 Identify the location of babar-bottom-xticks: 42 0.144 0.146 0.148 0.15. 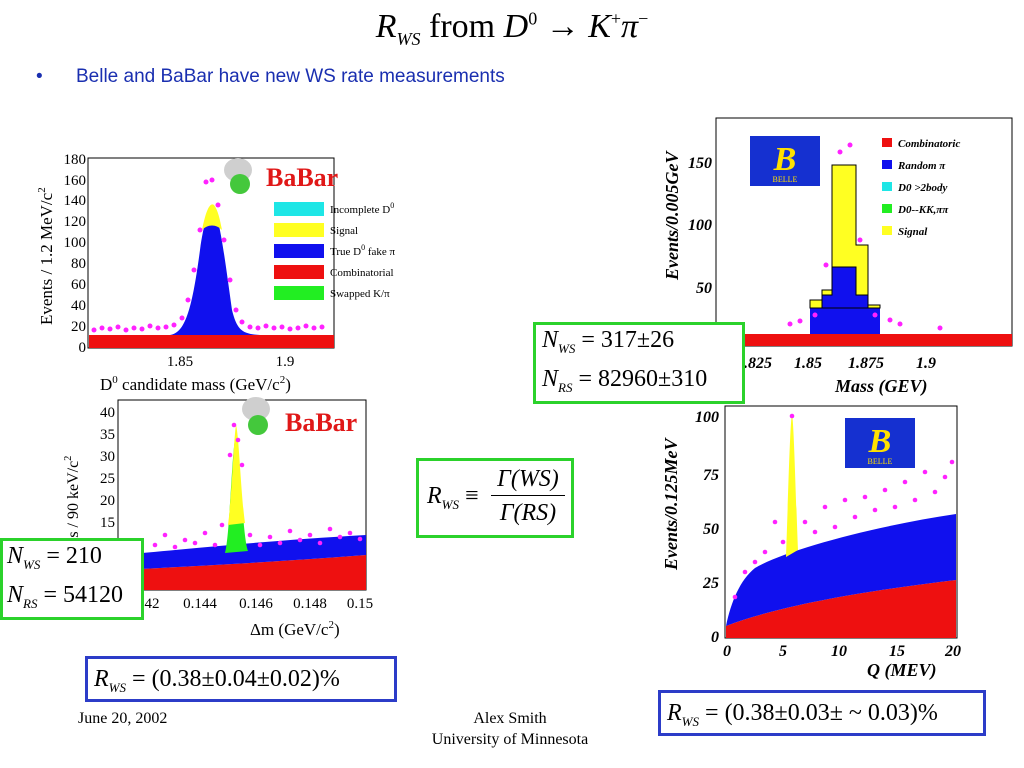
(259, 604).